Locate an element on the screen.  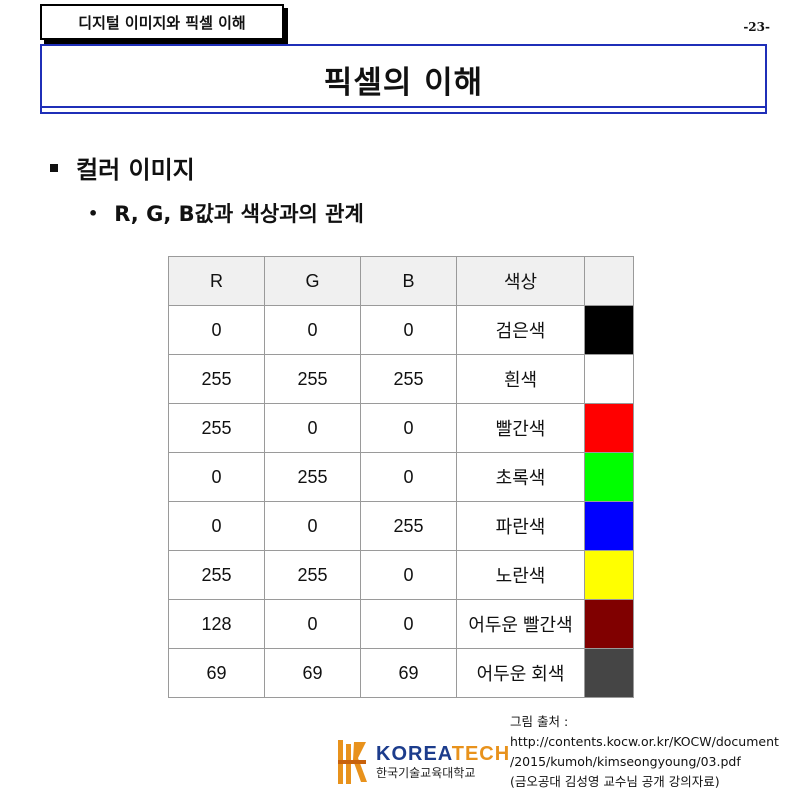
table-row: 255 255 255 흰색 is located at coordinates (401, 379).